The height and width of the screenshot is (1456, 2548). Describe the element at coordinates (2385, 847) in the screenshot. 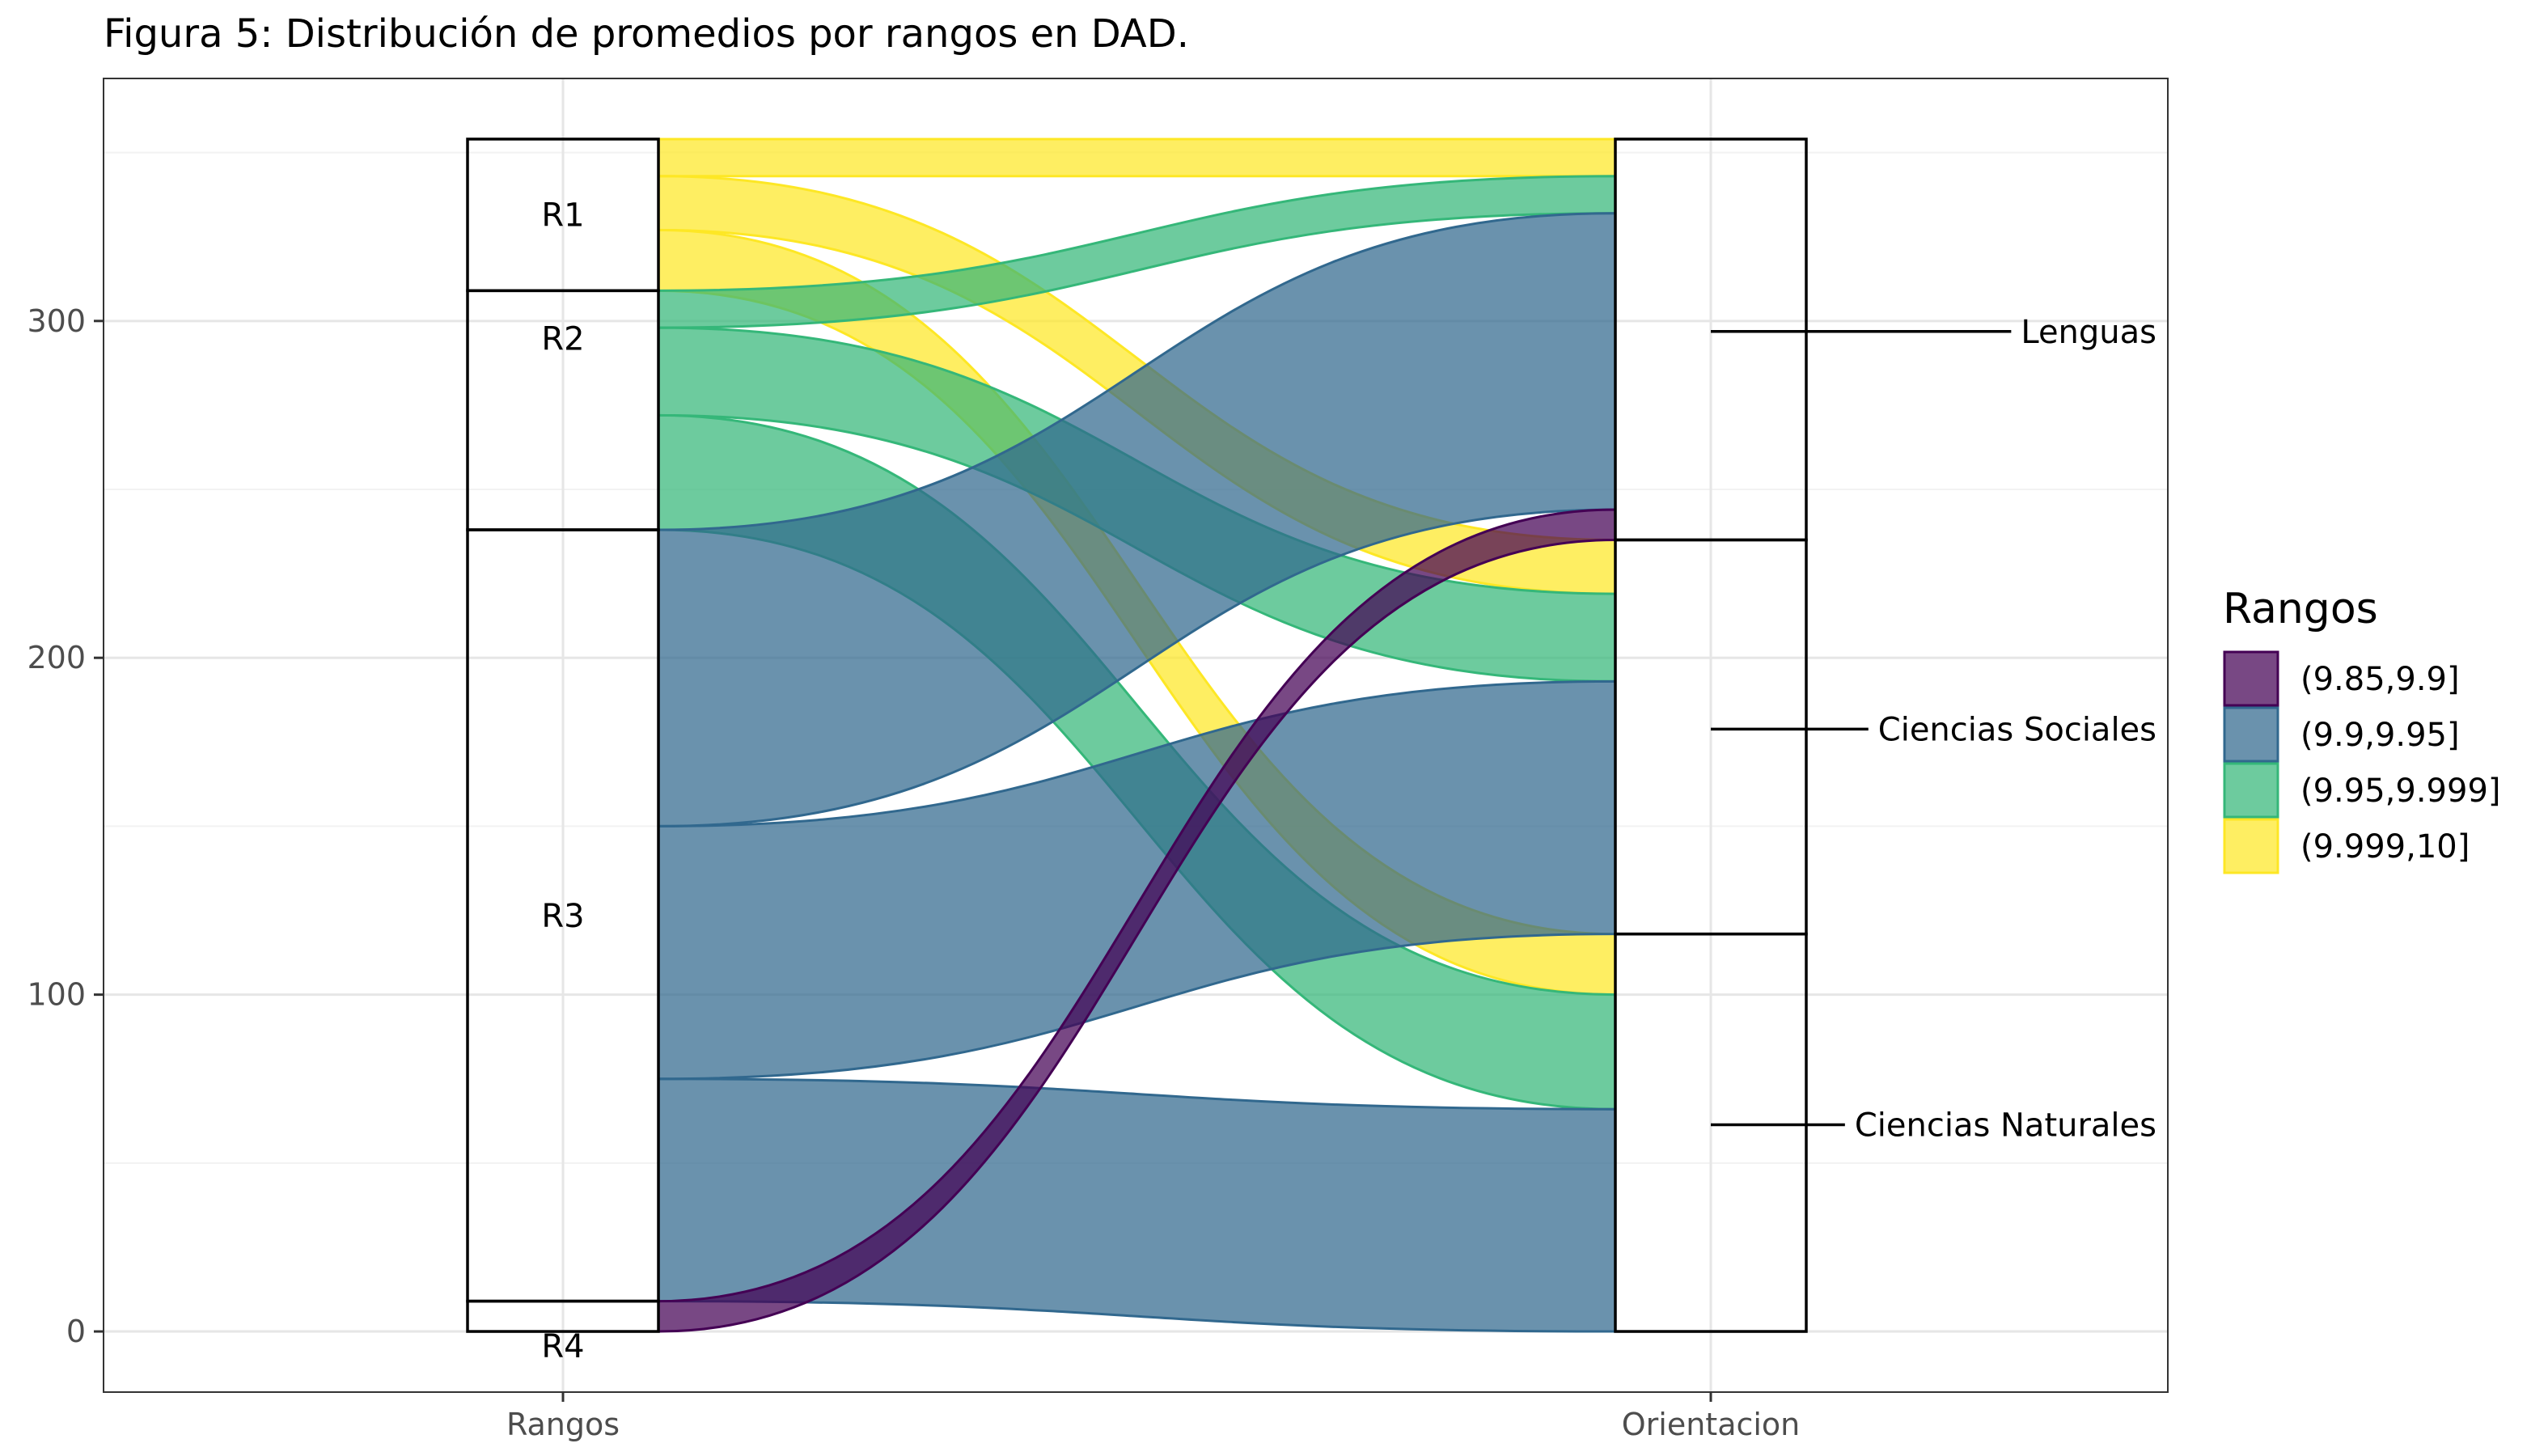

I see `legend-label-3: (9.999,10]` at that location.